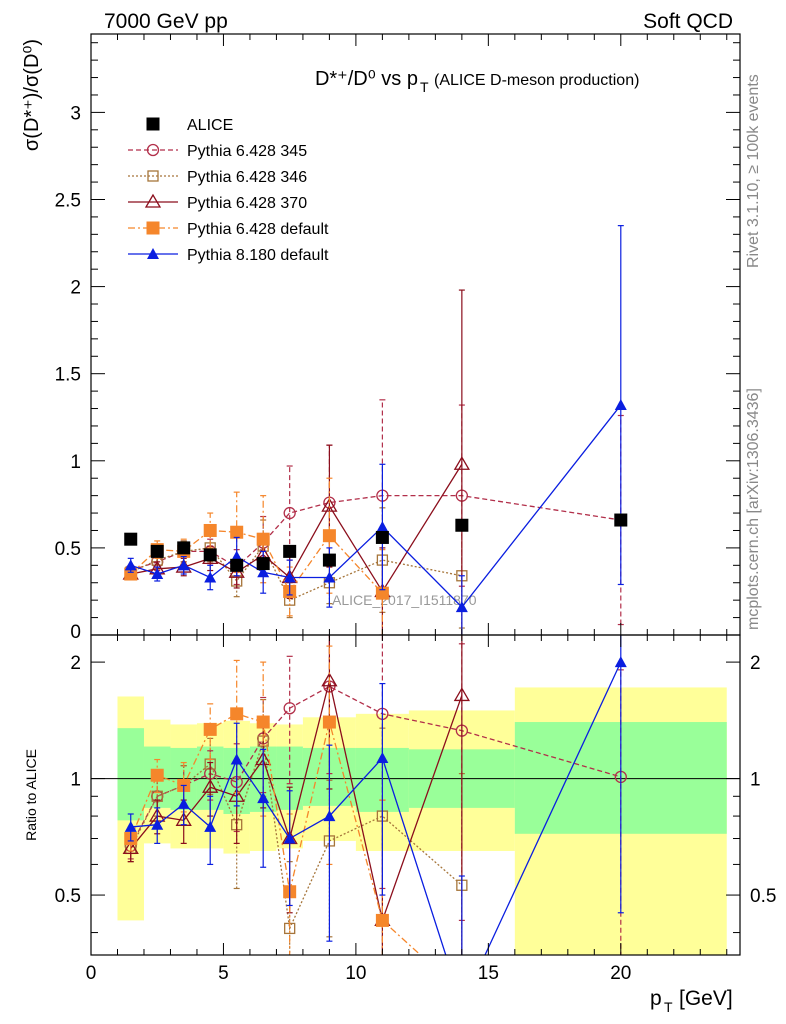 The height and width of the screenshot is (1024, 786). What do you see at coordinates (68, 375) in the screenshot?
I see `main-y-tick-label: 1.5` at bounding box center [68, 375].